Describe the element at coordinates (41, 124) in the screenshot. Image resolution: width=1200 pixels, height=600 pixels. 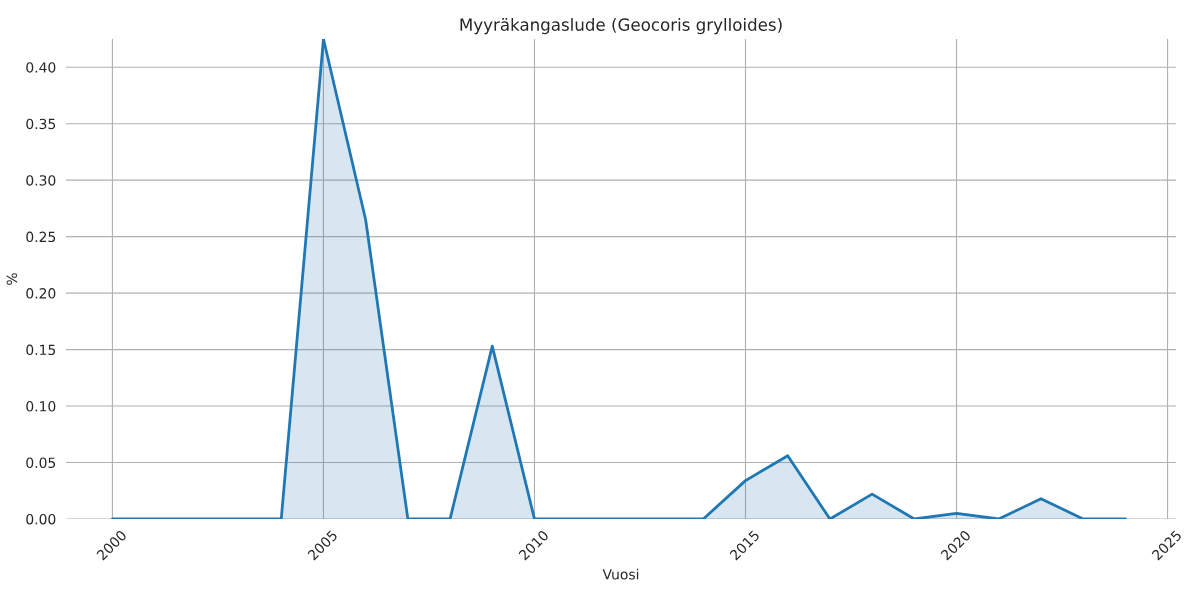
I see `y-tick-label: 0.35` at that location.